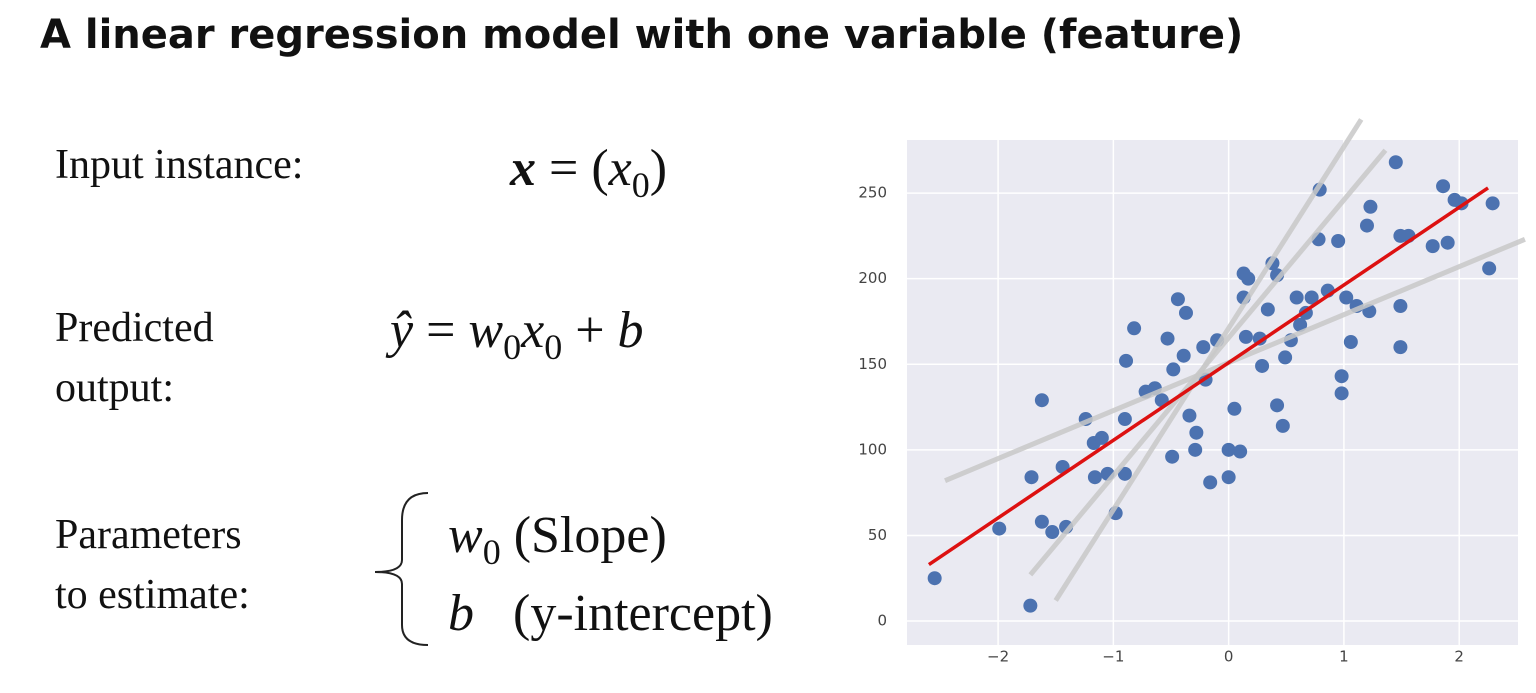  I want to click on formula-token: = (, so click(572, 168).